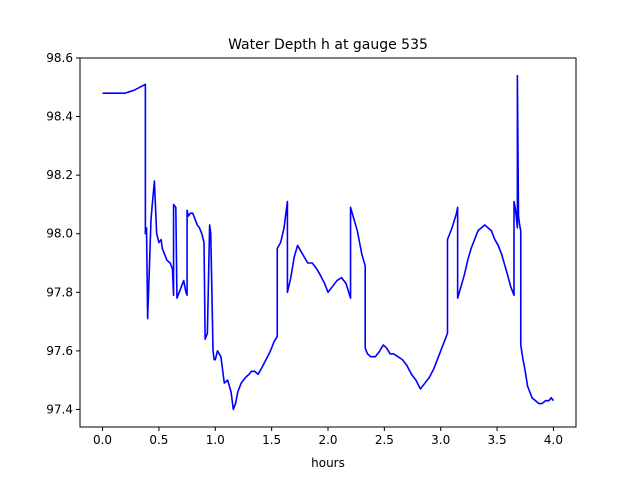 The width and height of the screenshot is (640, 484). What do you see at coordinates (328, 463) in the screenshot?
I see `x-axis-label: hours` at bounding box center [328, 463].